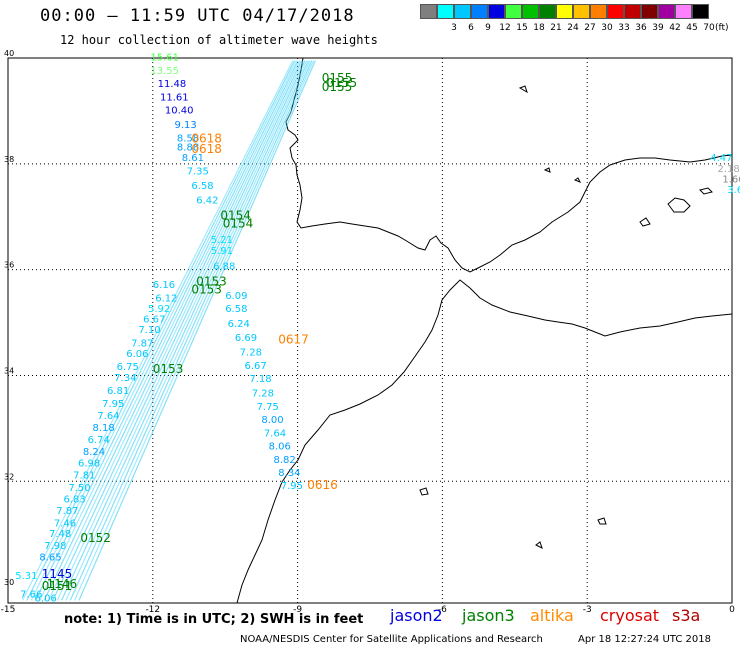 This screenshot has height=650, width=740. What do you see at coordinates (84, 476) in the screenshot?
I see `wave-height-label: 7.81` at bounding box center [84, 476].